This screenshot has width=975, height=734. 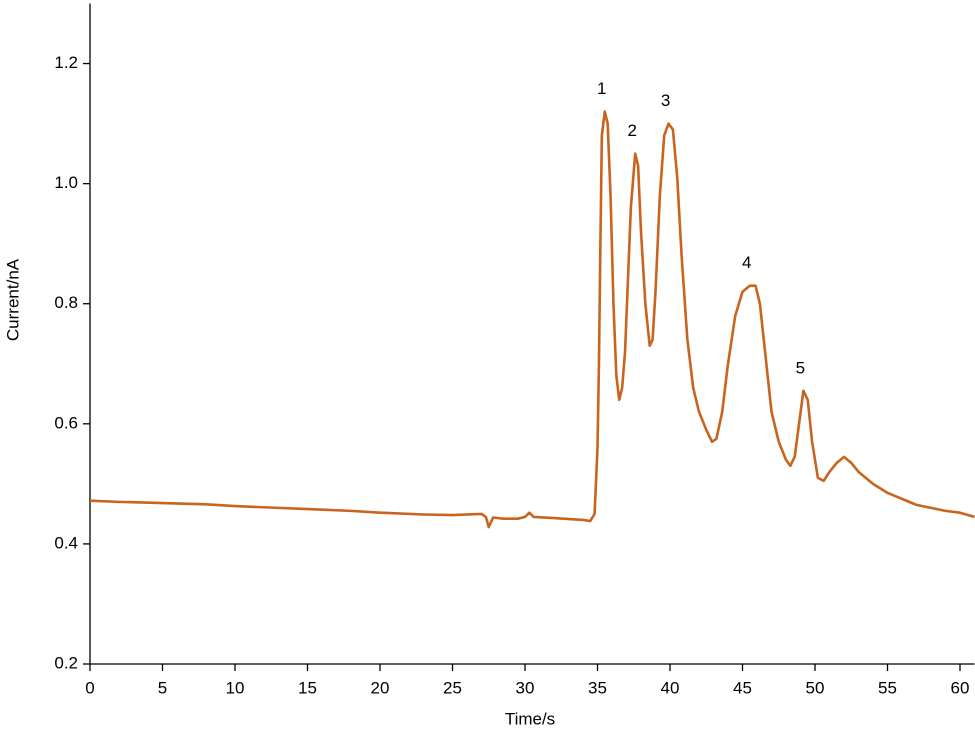 I want to click on y-tick-label: 1.2, so click(x=66, y=62).